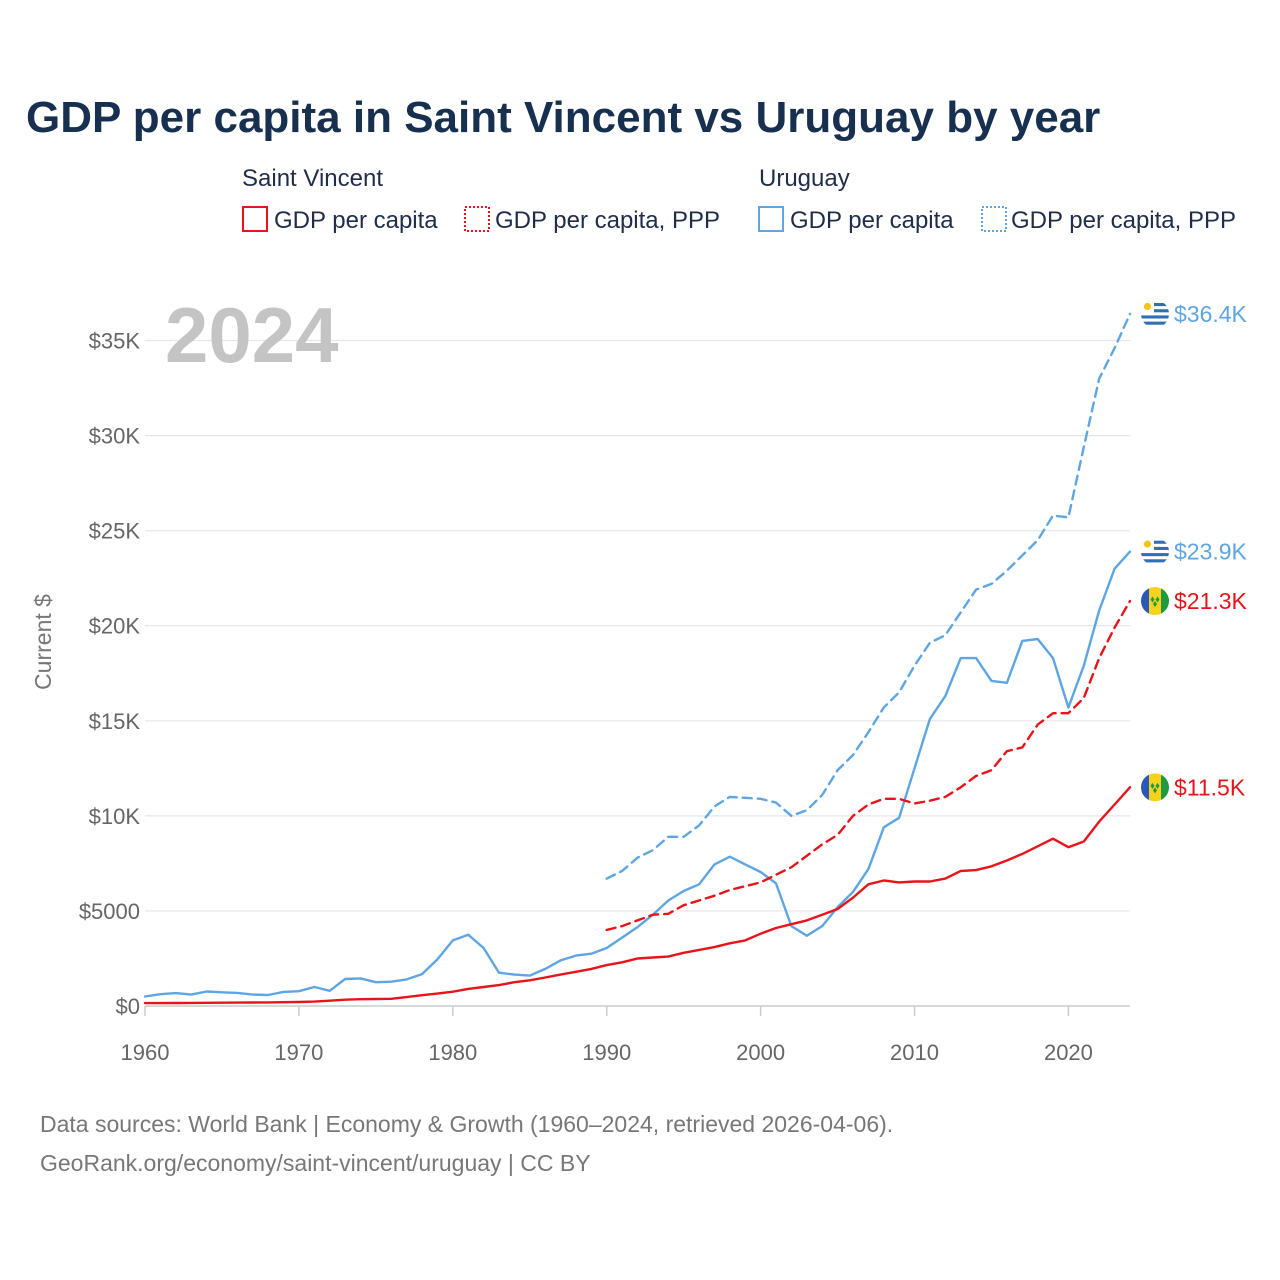 This screenshot has width=1280, height=1280. I want to click on y-tick-label: $10K, so click(115, 816).